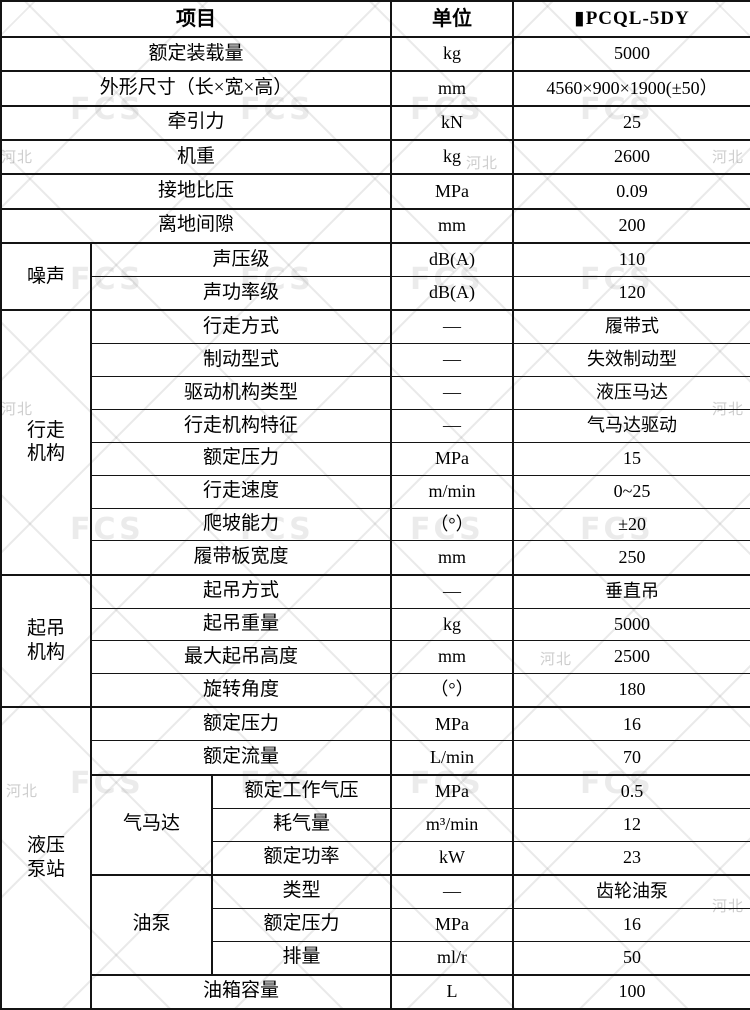  I want to click on table-row: 额定流量 L/min 70, so click(375, 758).